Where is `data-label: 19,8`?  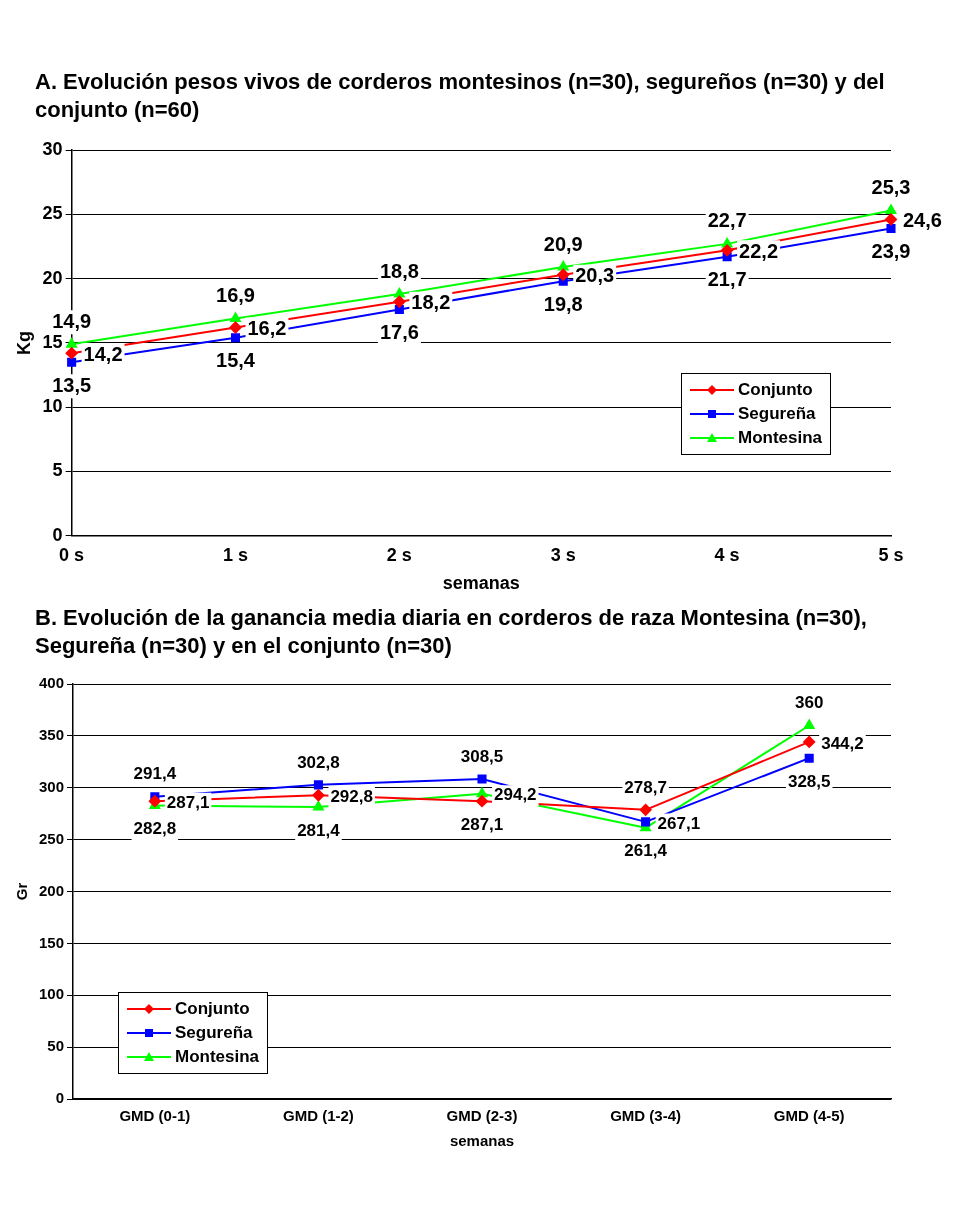
data-label: 19,8 is located at coordinates (563, 303).